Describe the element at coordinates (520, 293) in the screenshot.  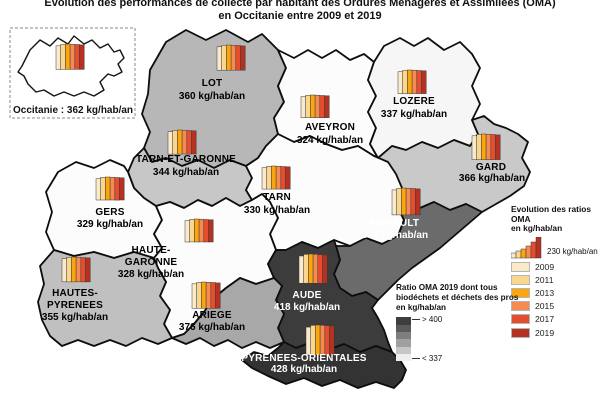
I see `swatch-2013` at that location.